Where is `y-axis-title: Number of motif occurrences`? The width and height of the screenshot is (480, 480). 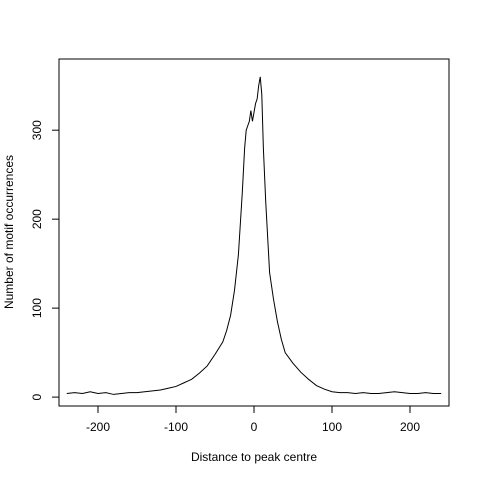 y-axis-title: Number of motif occurrences is located at coordinates (9, 232).